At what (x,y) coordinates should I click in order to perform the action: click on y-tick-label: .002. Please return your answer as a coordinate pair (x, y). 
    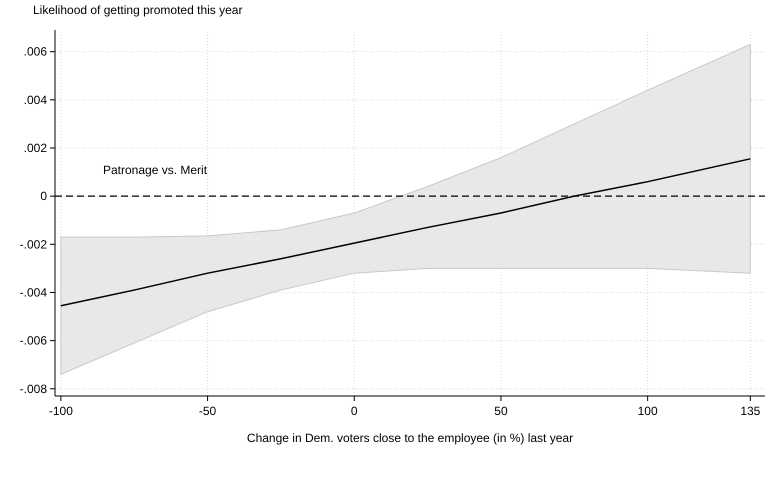
    Looking at the image, I should click on (36, 147).